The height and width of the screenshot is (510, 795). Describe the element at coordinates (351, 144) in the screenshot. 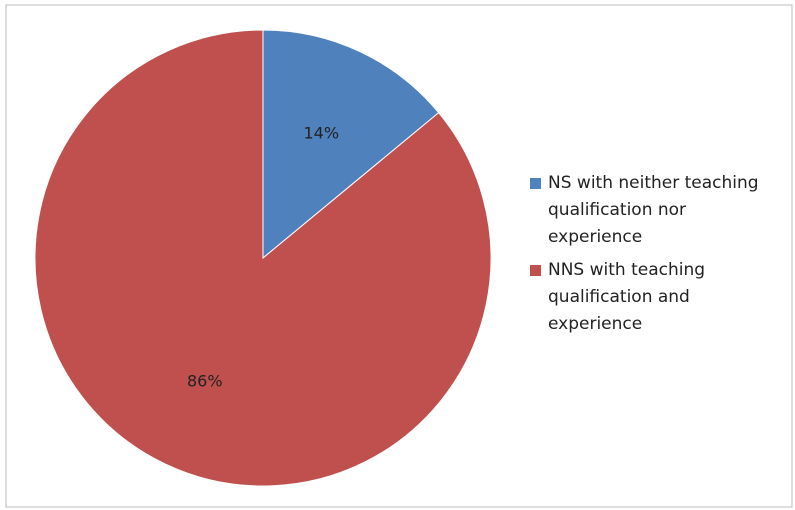

I see `pie-slice` at that location.